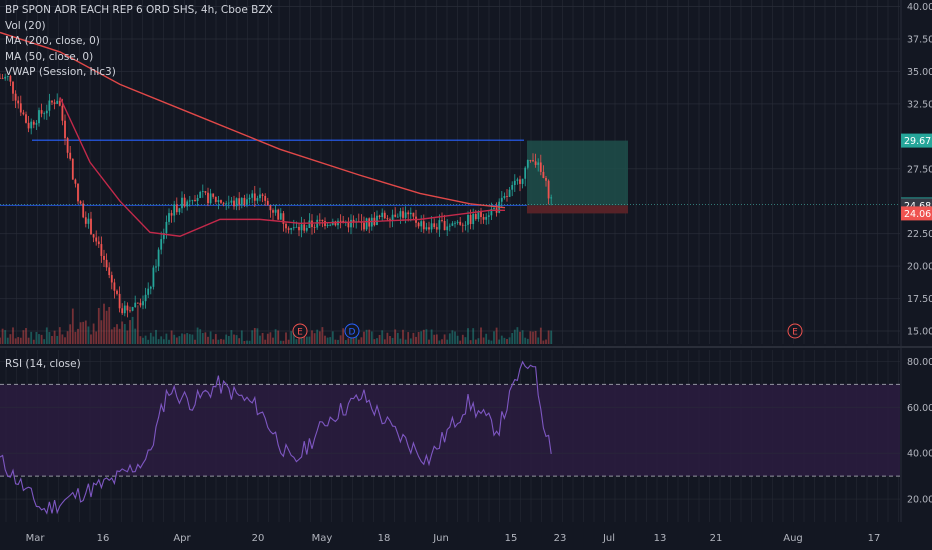 The width and height of the screenshot is (932, 550). I want to click on time-tick-label: 21, so click(716, 538).